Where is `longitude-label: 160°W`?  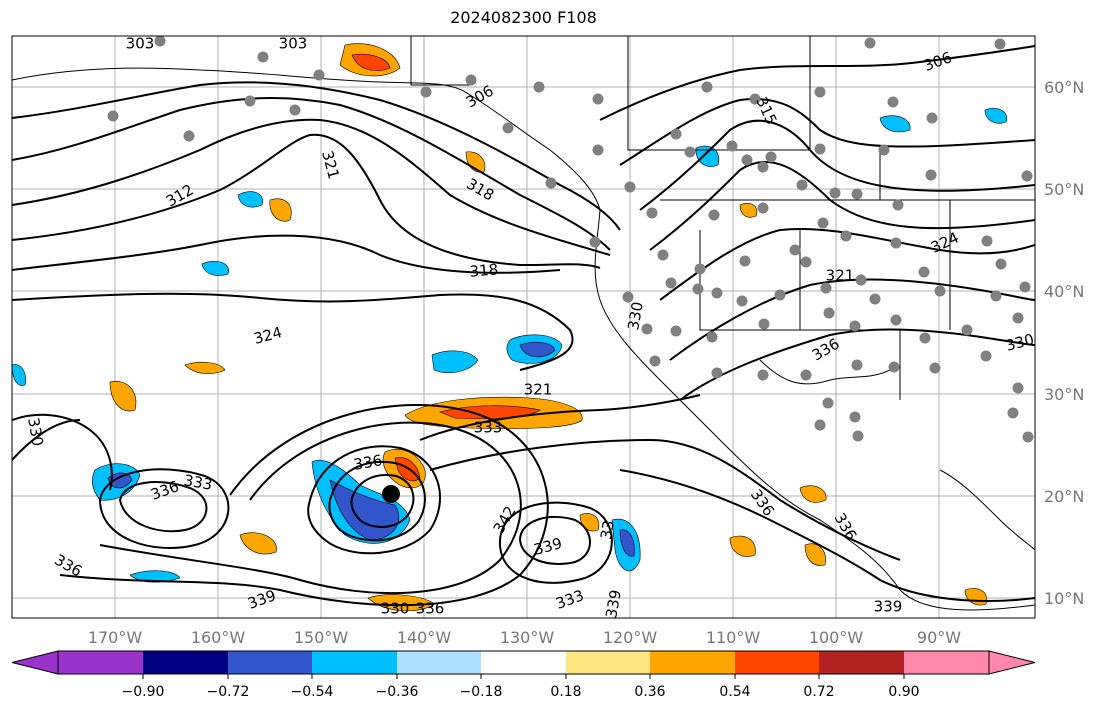
longitude-label: 160°W is located at coordinates (218, 637).